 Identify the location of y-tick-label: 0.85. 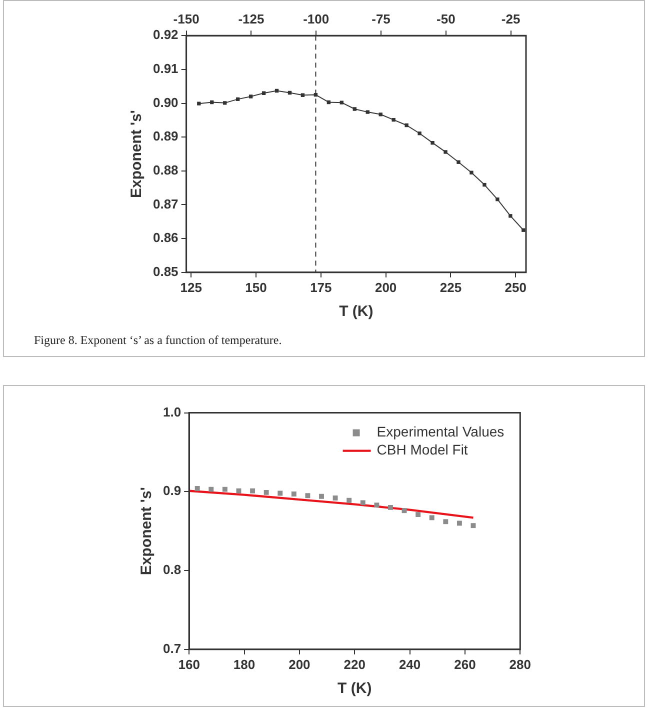
(165, 271).